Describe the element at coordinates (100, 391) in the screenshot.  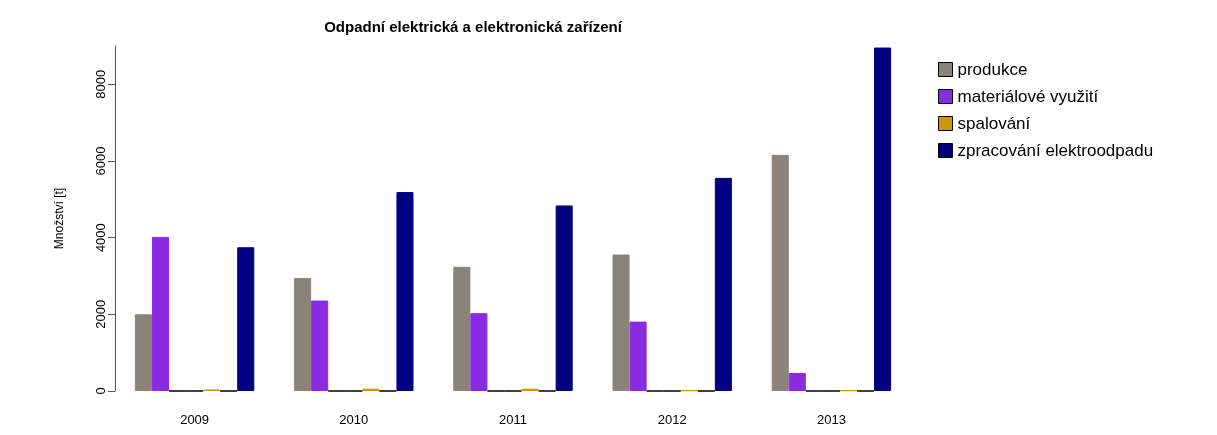
I see `y-tick-label: 0` at that location.